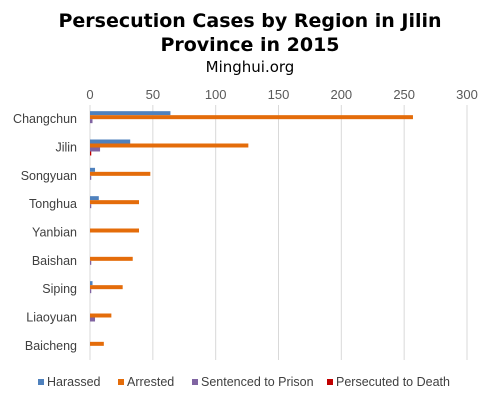 The width and height of the screenshot is (500, 406). What do you see at coordinates (250, 21) in the screenshot?
I see `chart-title-line1: Persecution Cases by Region in Jilin` at bounding box center [250, 21].